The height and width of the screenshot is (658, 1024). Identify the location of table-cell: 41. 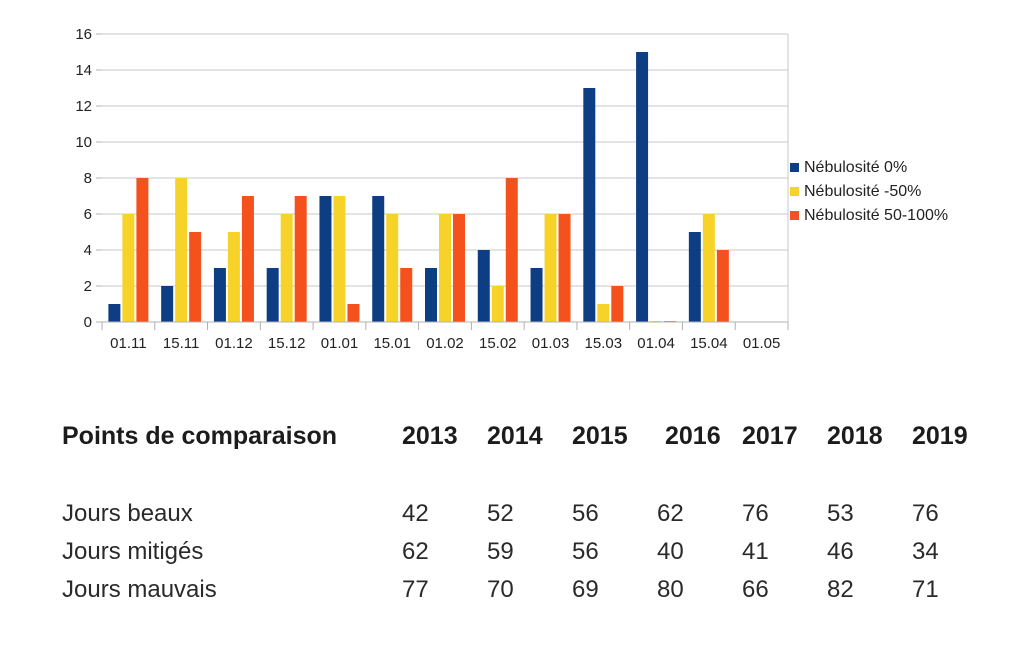
(755, 551).